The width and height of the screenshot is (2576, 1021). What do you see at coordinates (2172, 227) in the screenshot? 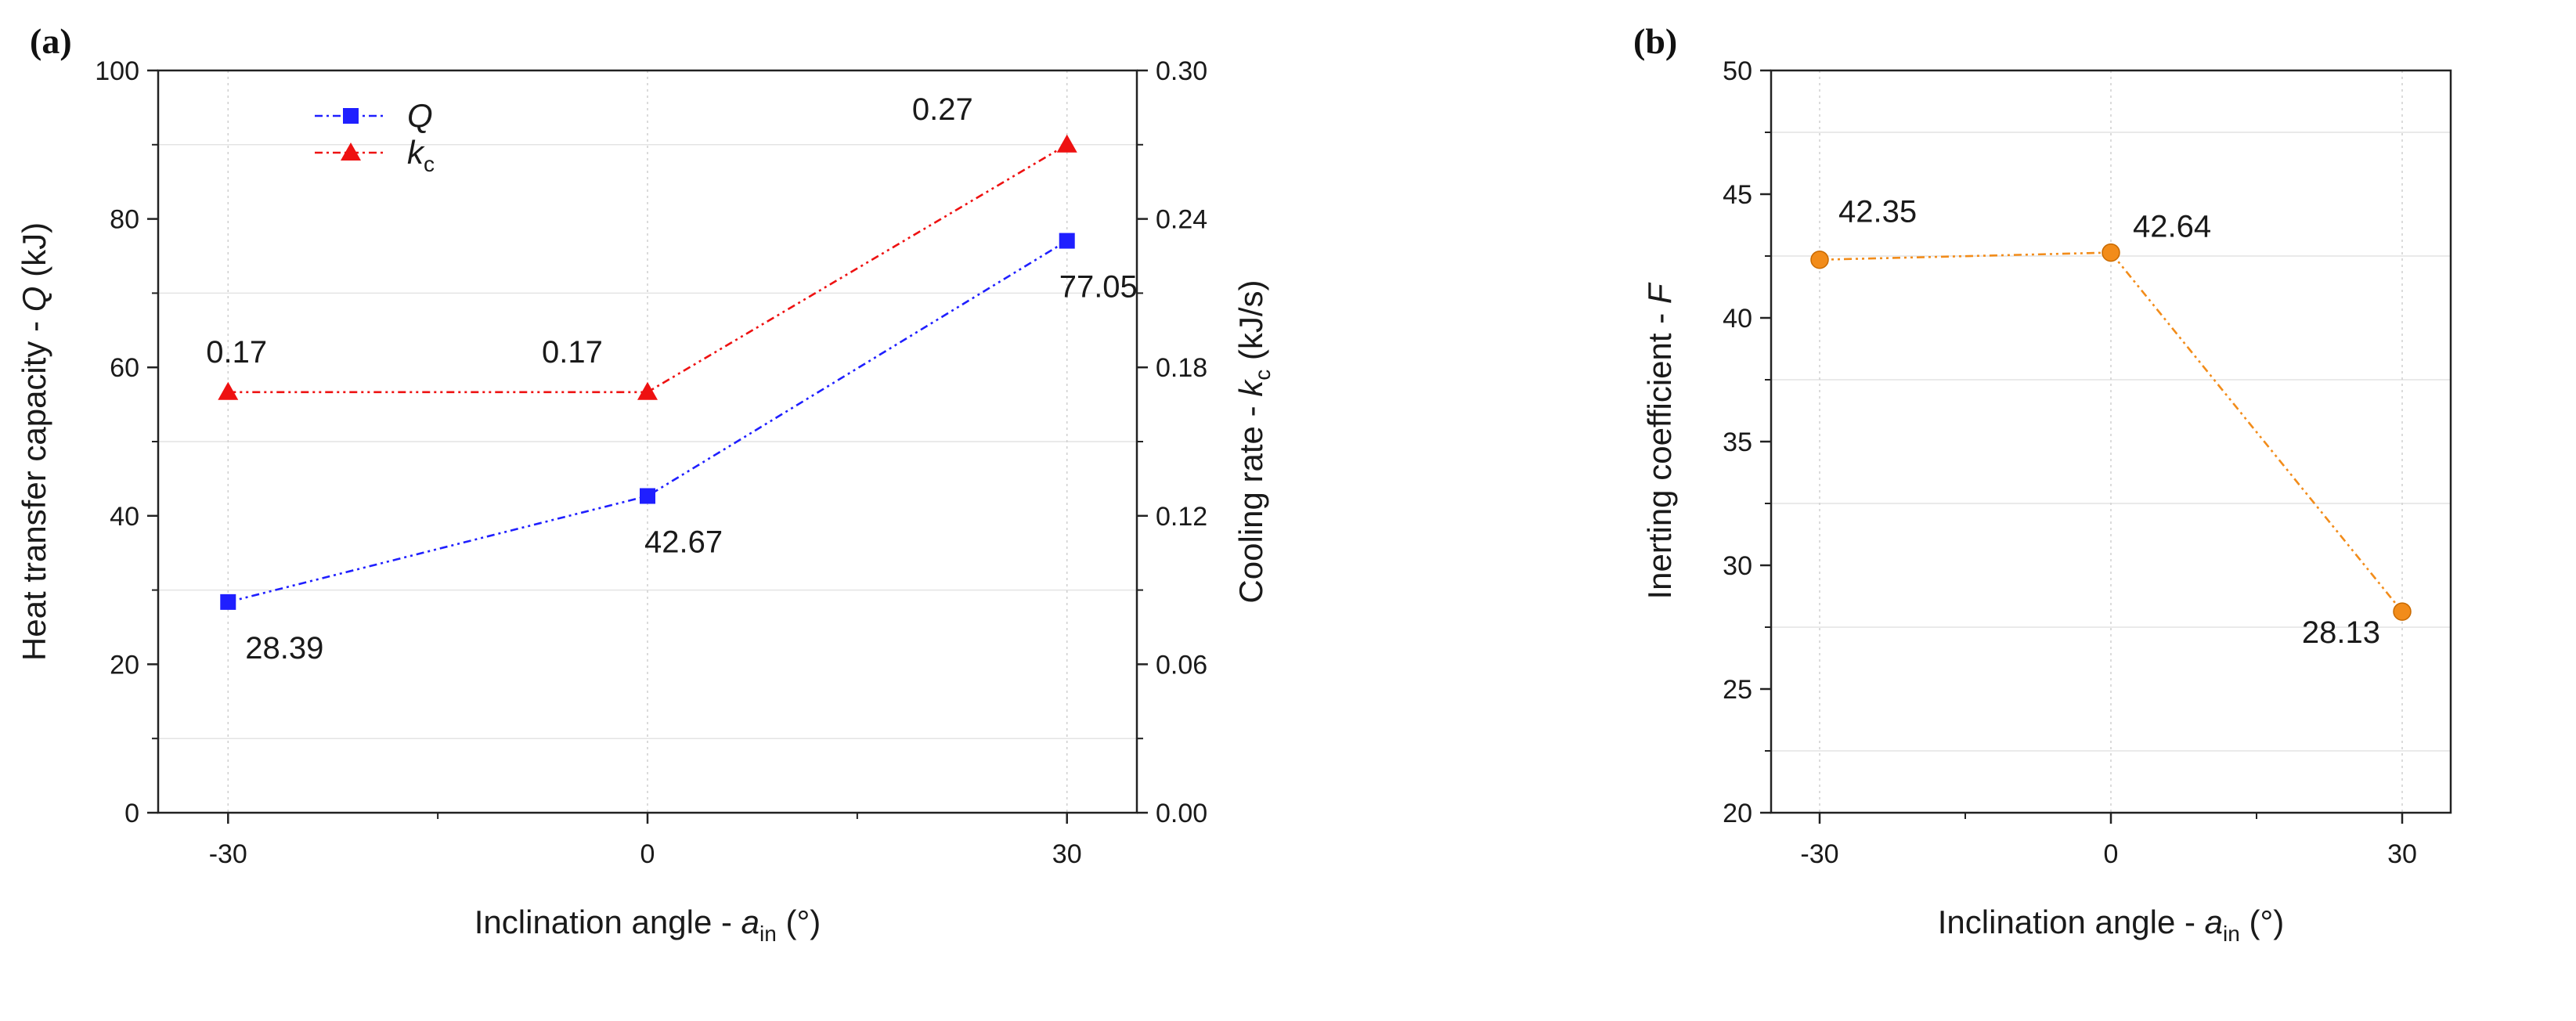
I see `data-label: 42.64` at bounding box center [2172, 227].